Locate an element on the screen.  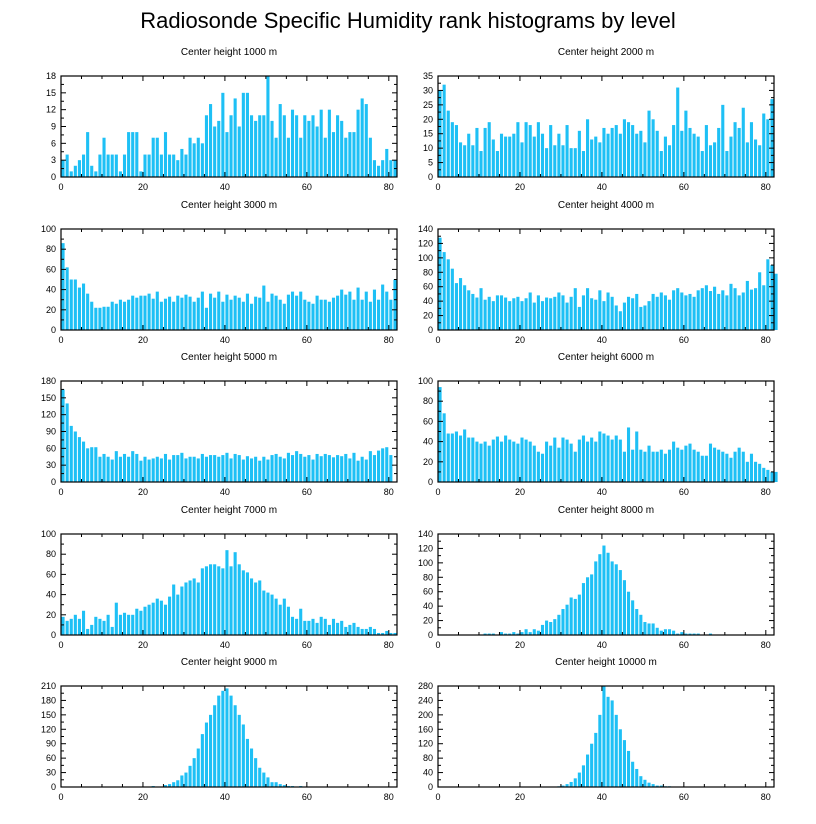
panel-2-xtick-label: 80 is located at coordinates (766, 187).